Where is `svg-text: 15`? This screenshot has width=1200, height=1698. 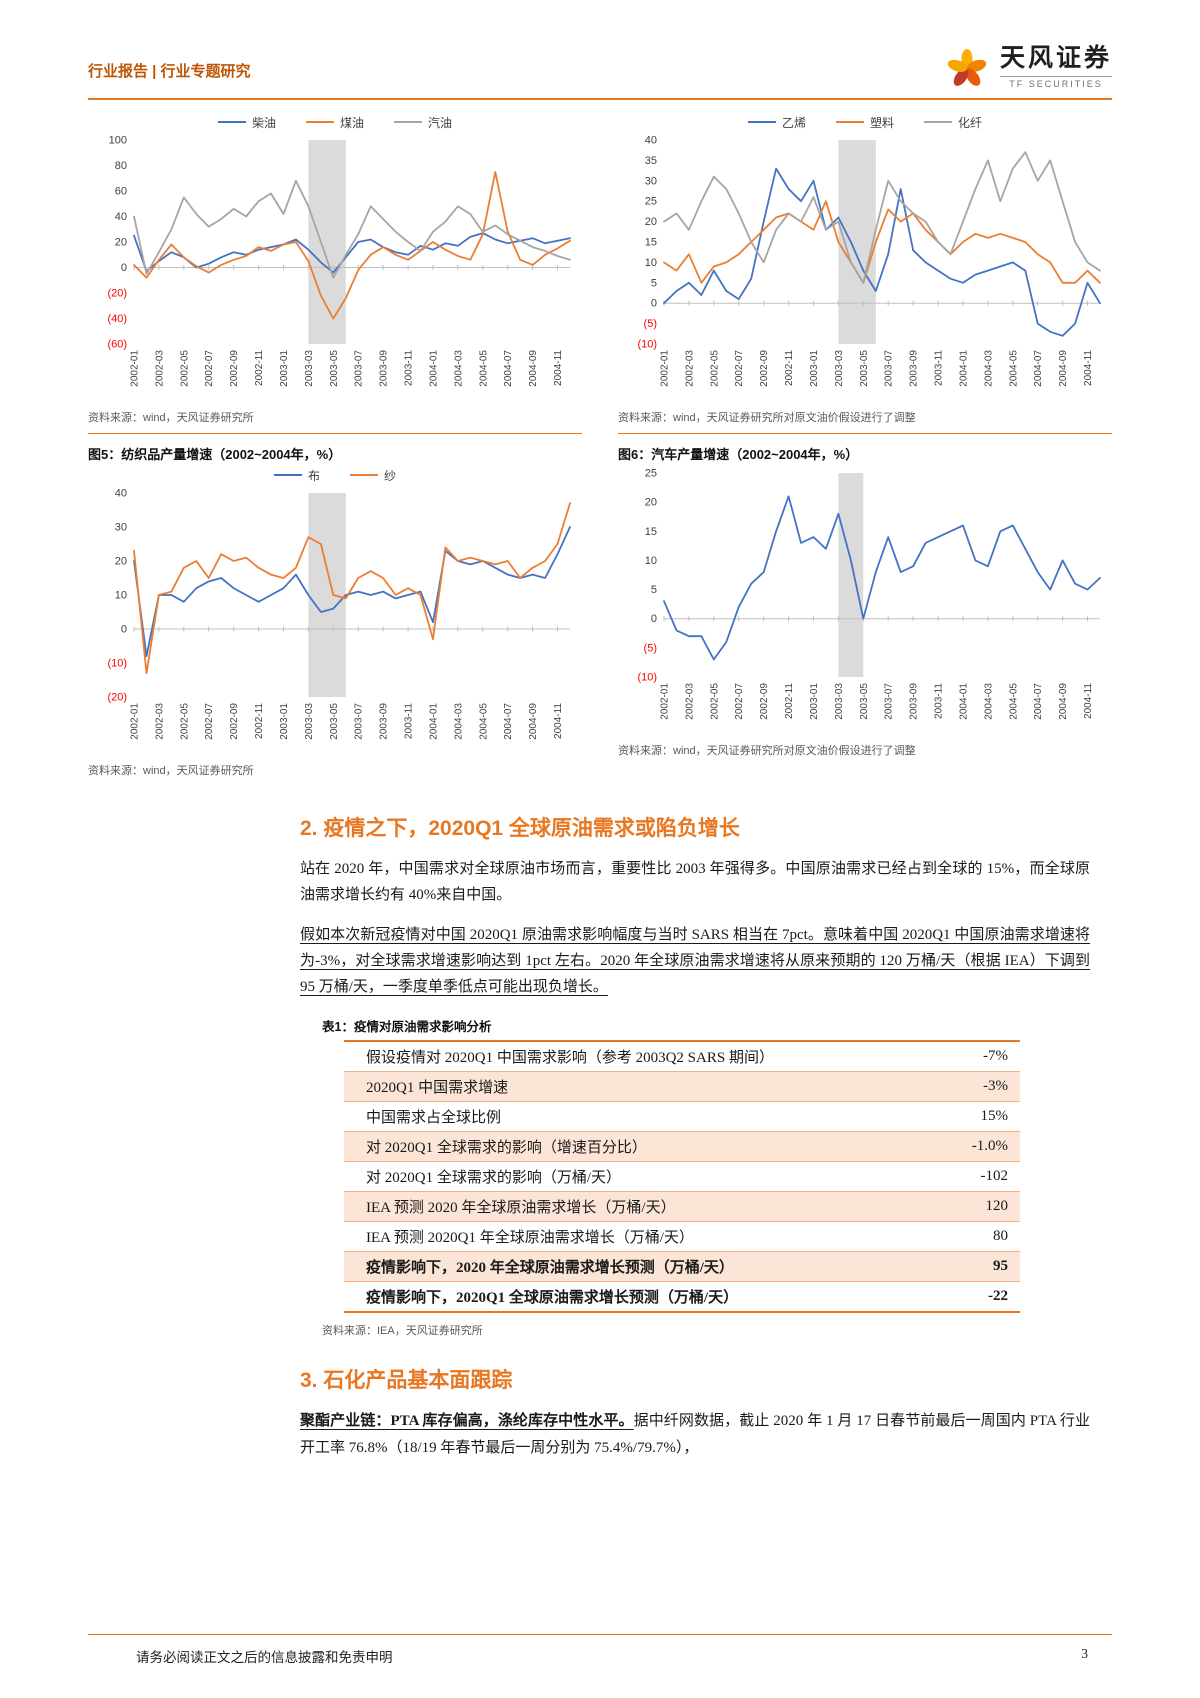
svg-text: 15 is located at coordinates (651, 532).